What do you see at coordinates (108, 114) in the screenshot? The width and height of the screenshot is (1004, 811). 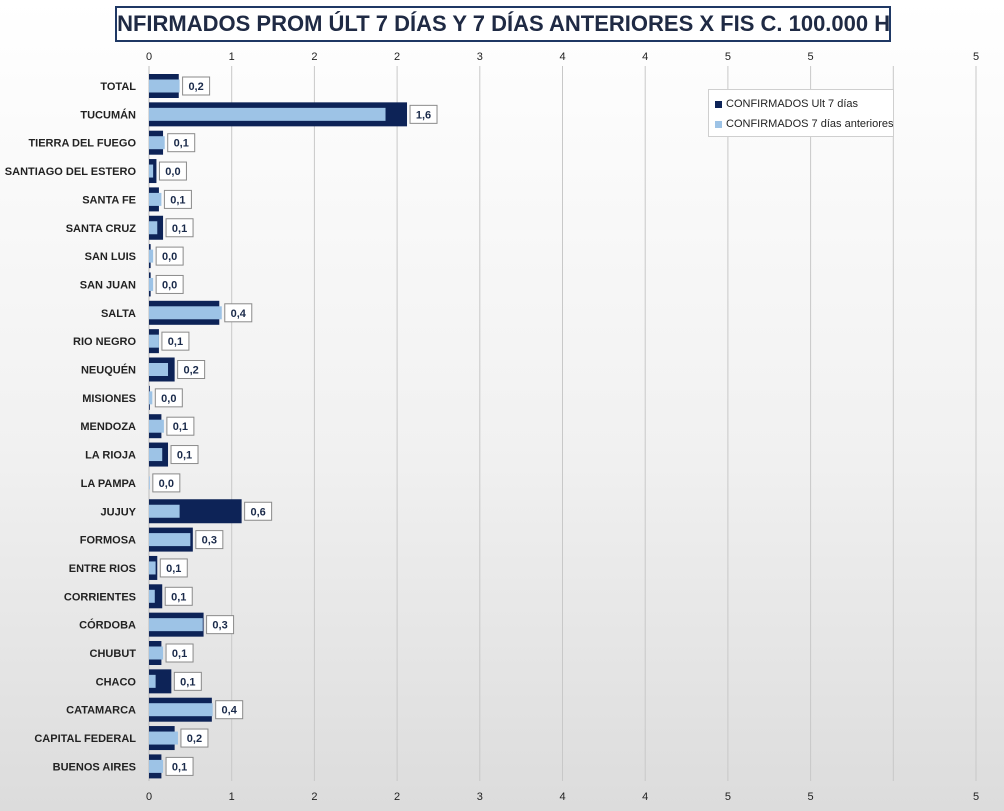 I see `category-label-1: TUCUMÁN` at bounding box center [108, 114].